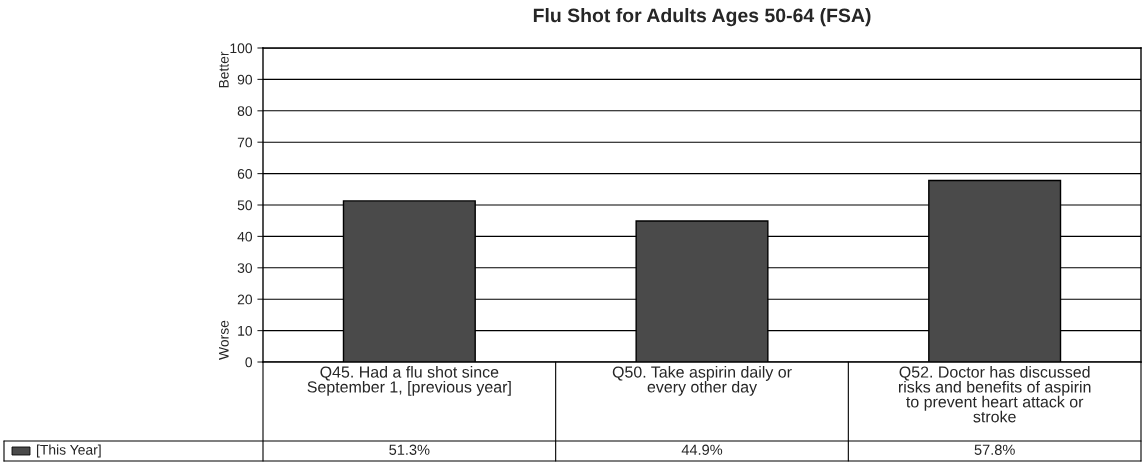 This screenshot has height=464, width=1143. Describe the element at coordinates (702, 381) in the screenshot. I see `x-tick-label: Q50. Take aspirin daily or every other day` at that location.